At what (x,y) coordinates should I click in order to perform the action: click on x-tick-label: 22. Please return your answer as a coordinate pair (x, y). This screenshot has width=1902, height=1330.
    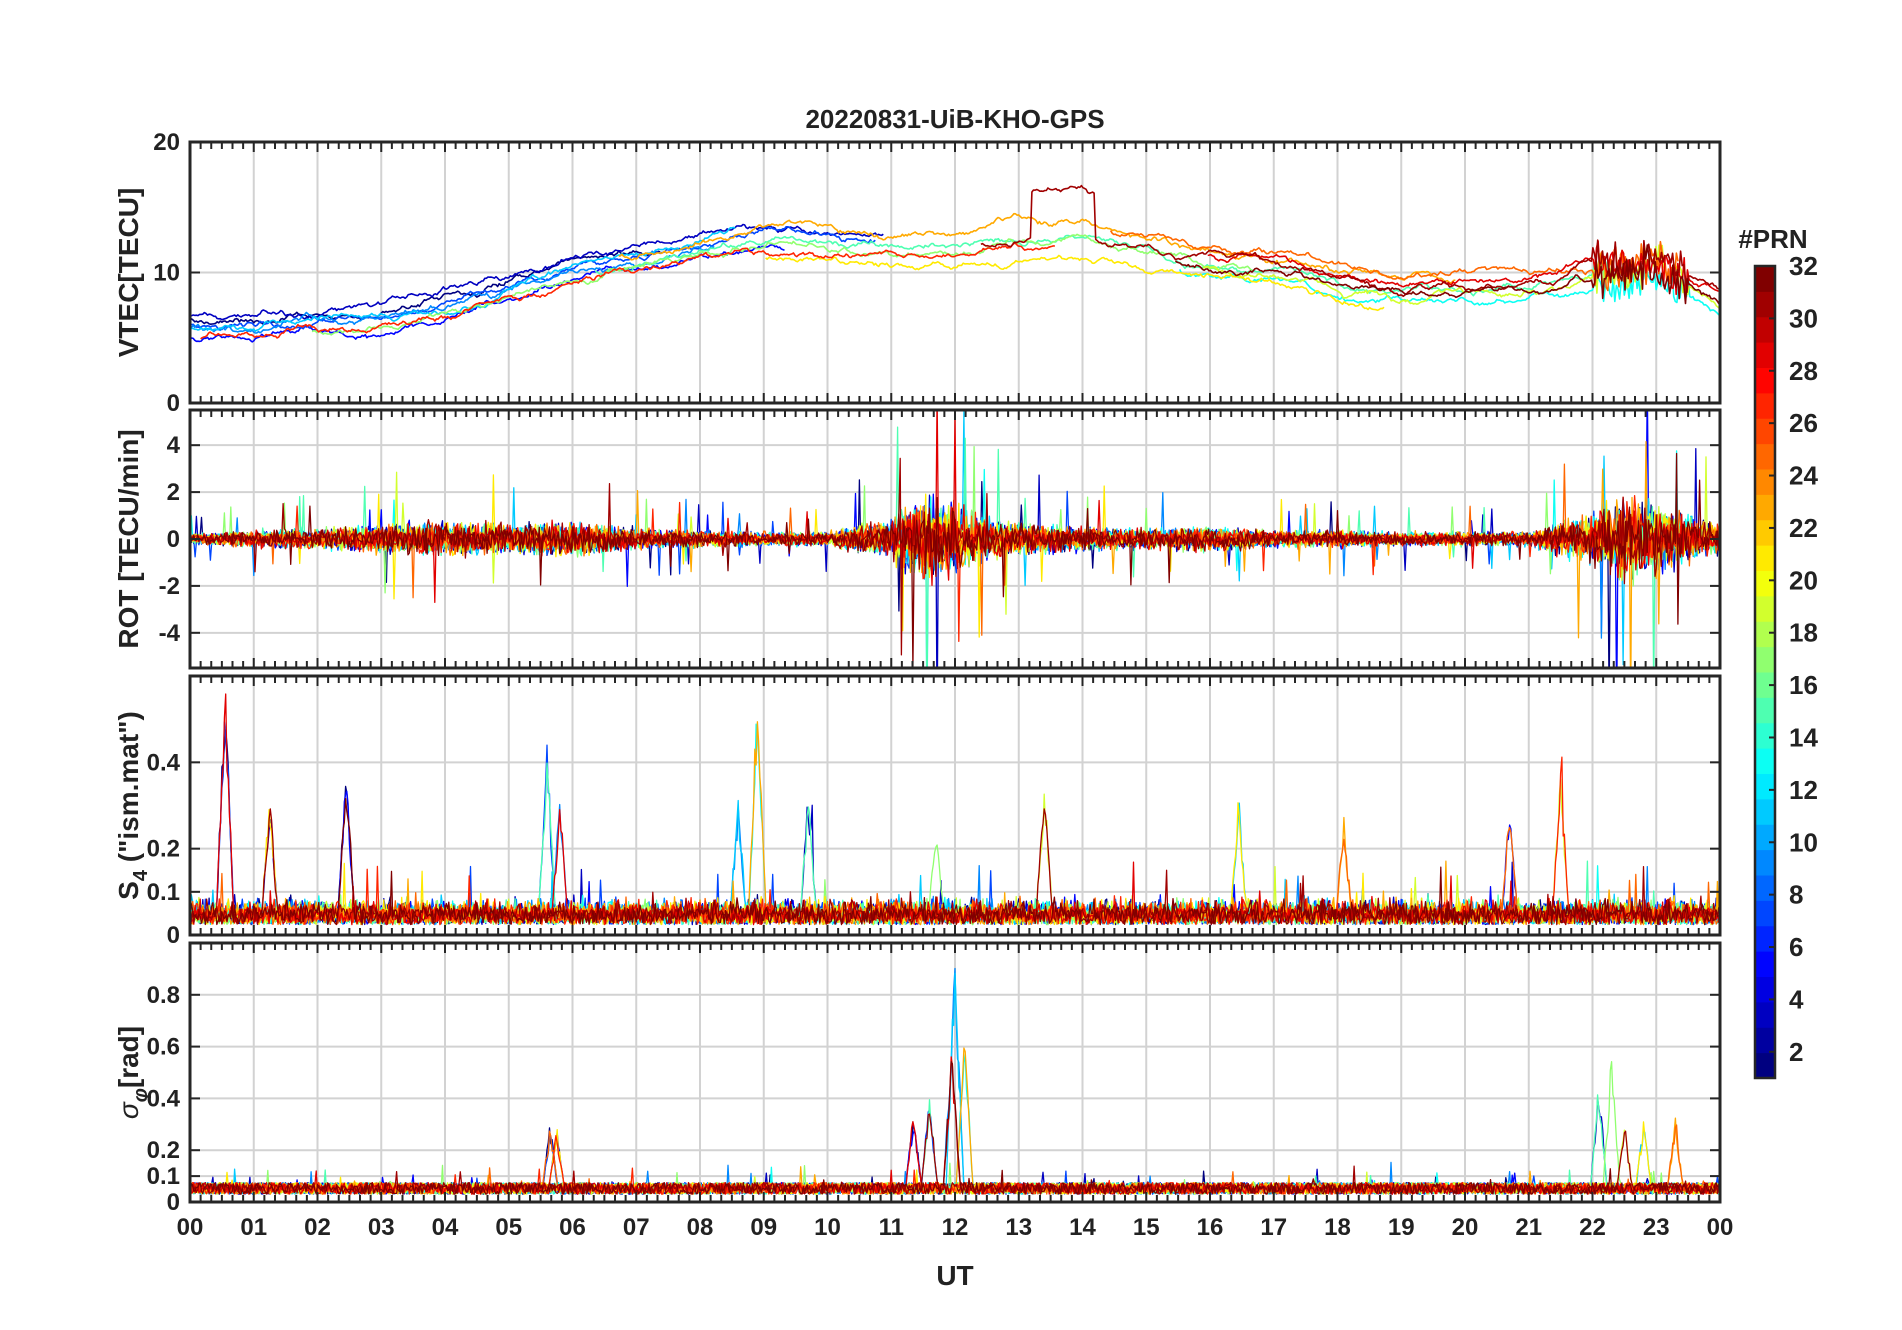
    Looking at the image, I should click on (1592, 1227).